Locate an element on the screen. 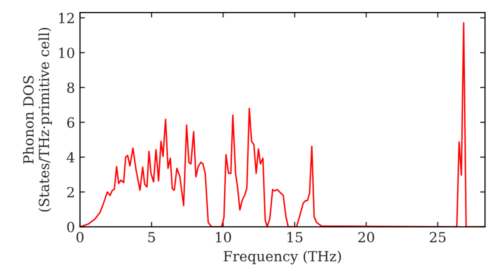 The height and width of the screenshot is (280, 500). x-tick-label: 0 is located at coordinates (80, 237).